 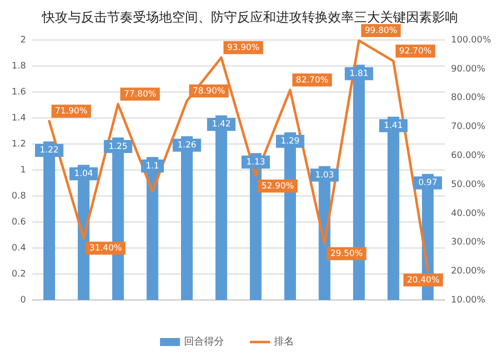 I want to click on y-tick-label: 1.6, so click(x=19, y=92).